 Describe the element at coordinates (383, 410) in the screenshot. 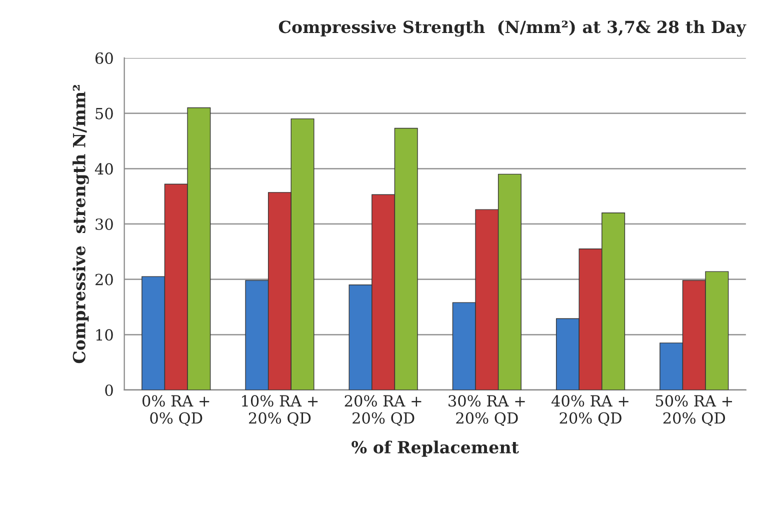

I see `x-tick-label: 20% RA + 20% QD` at that location.